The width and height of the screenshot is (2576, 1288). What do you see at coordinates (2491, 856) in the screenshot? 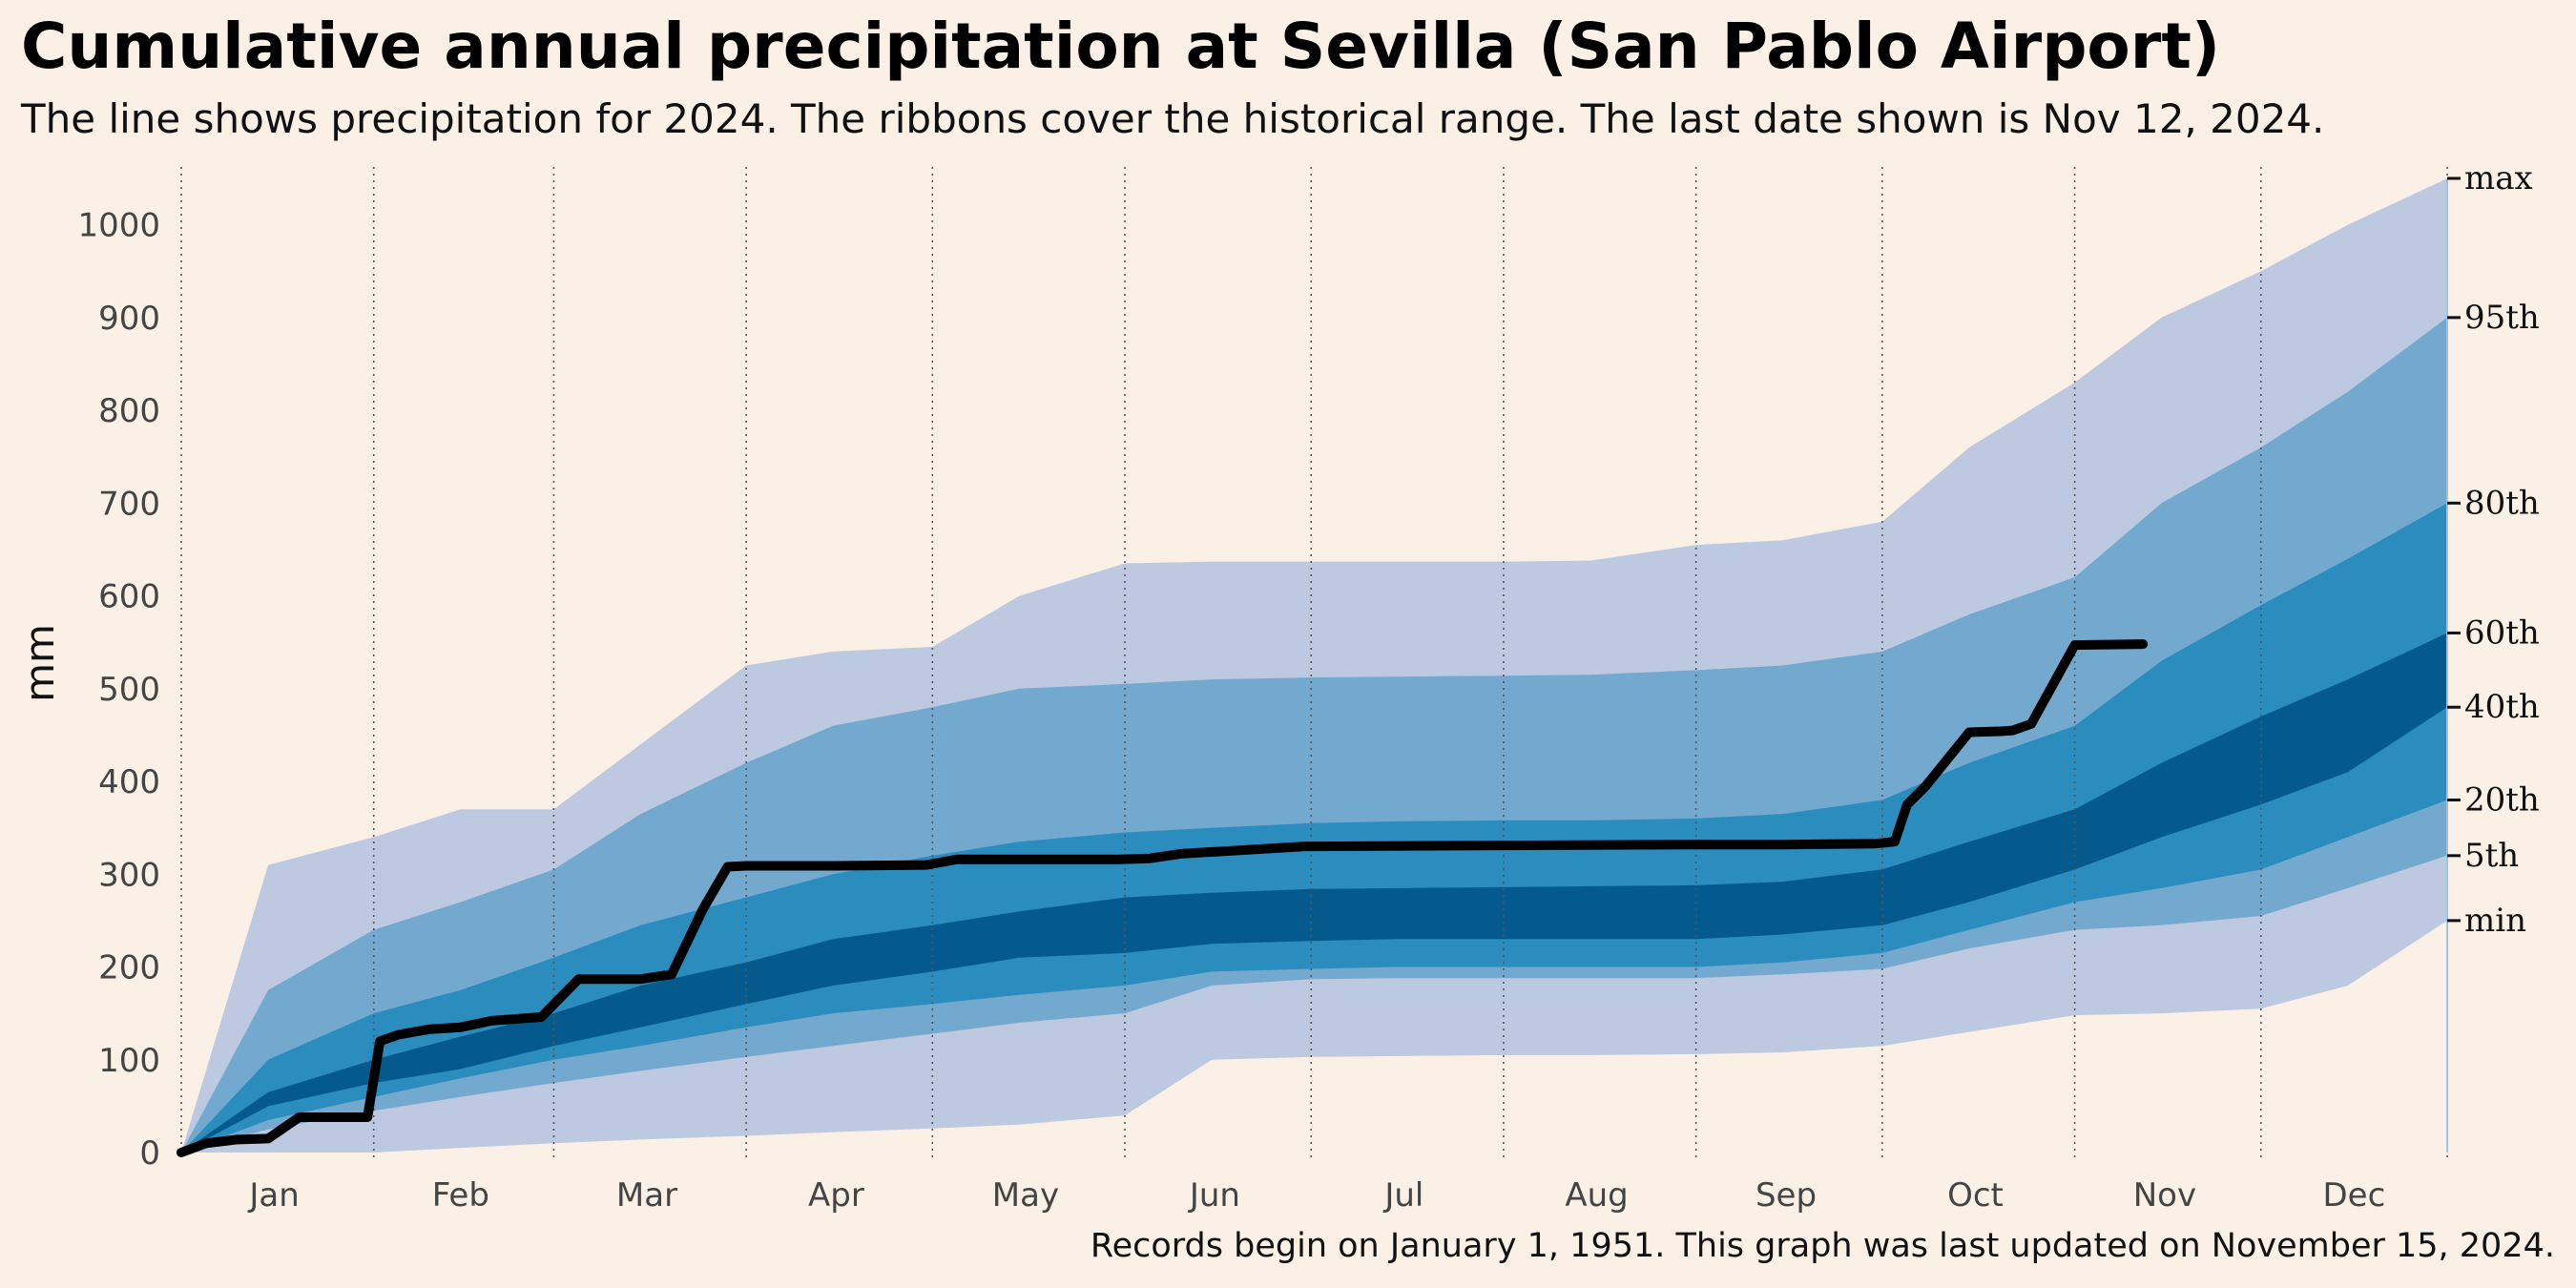
I see `percentile-label: 5th` at bounding box center [2491, 856].